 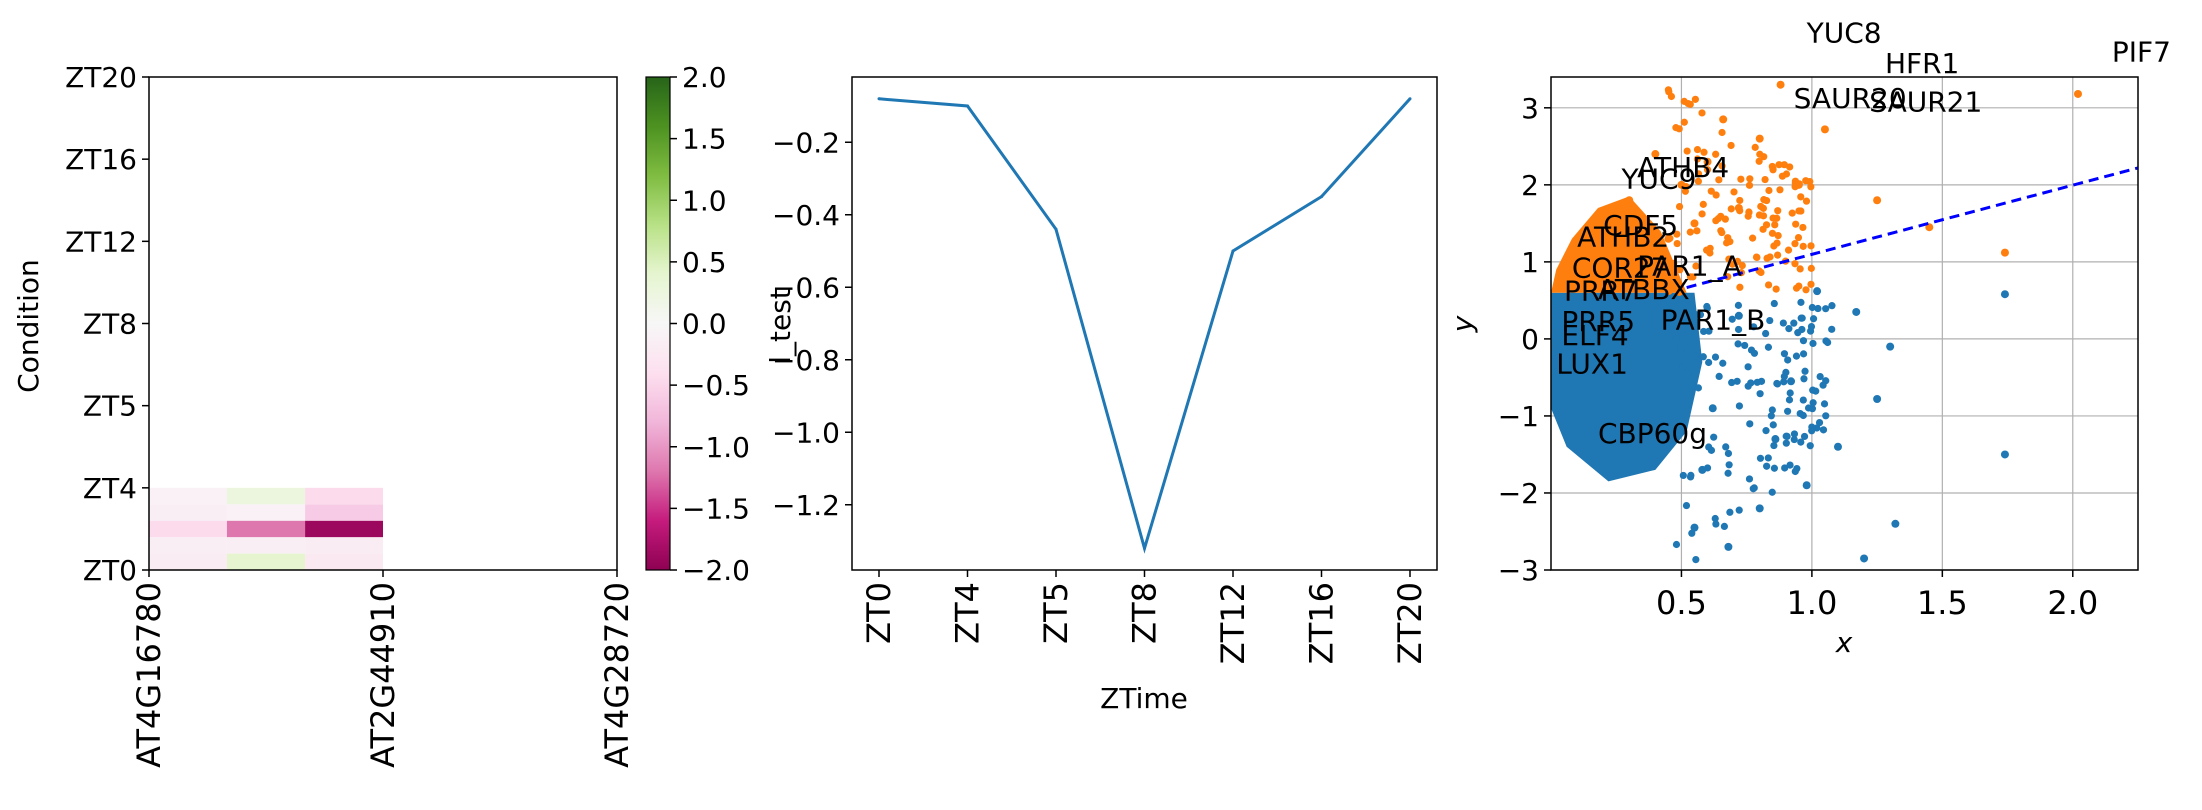 I want to click on scatter-annotation: PAR1_A, so click(x=1689, y=266).